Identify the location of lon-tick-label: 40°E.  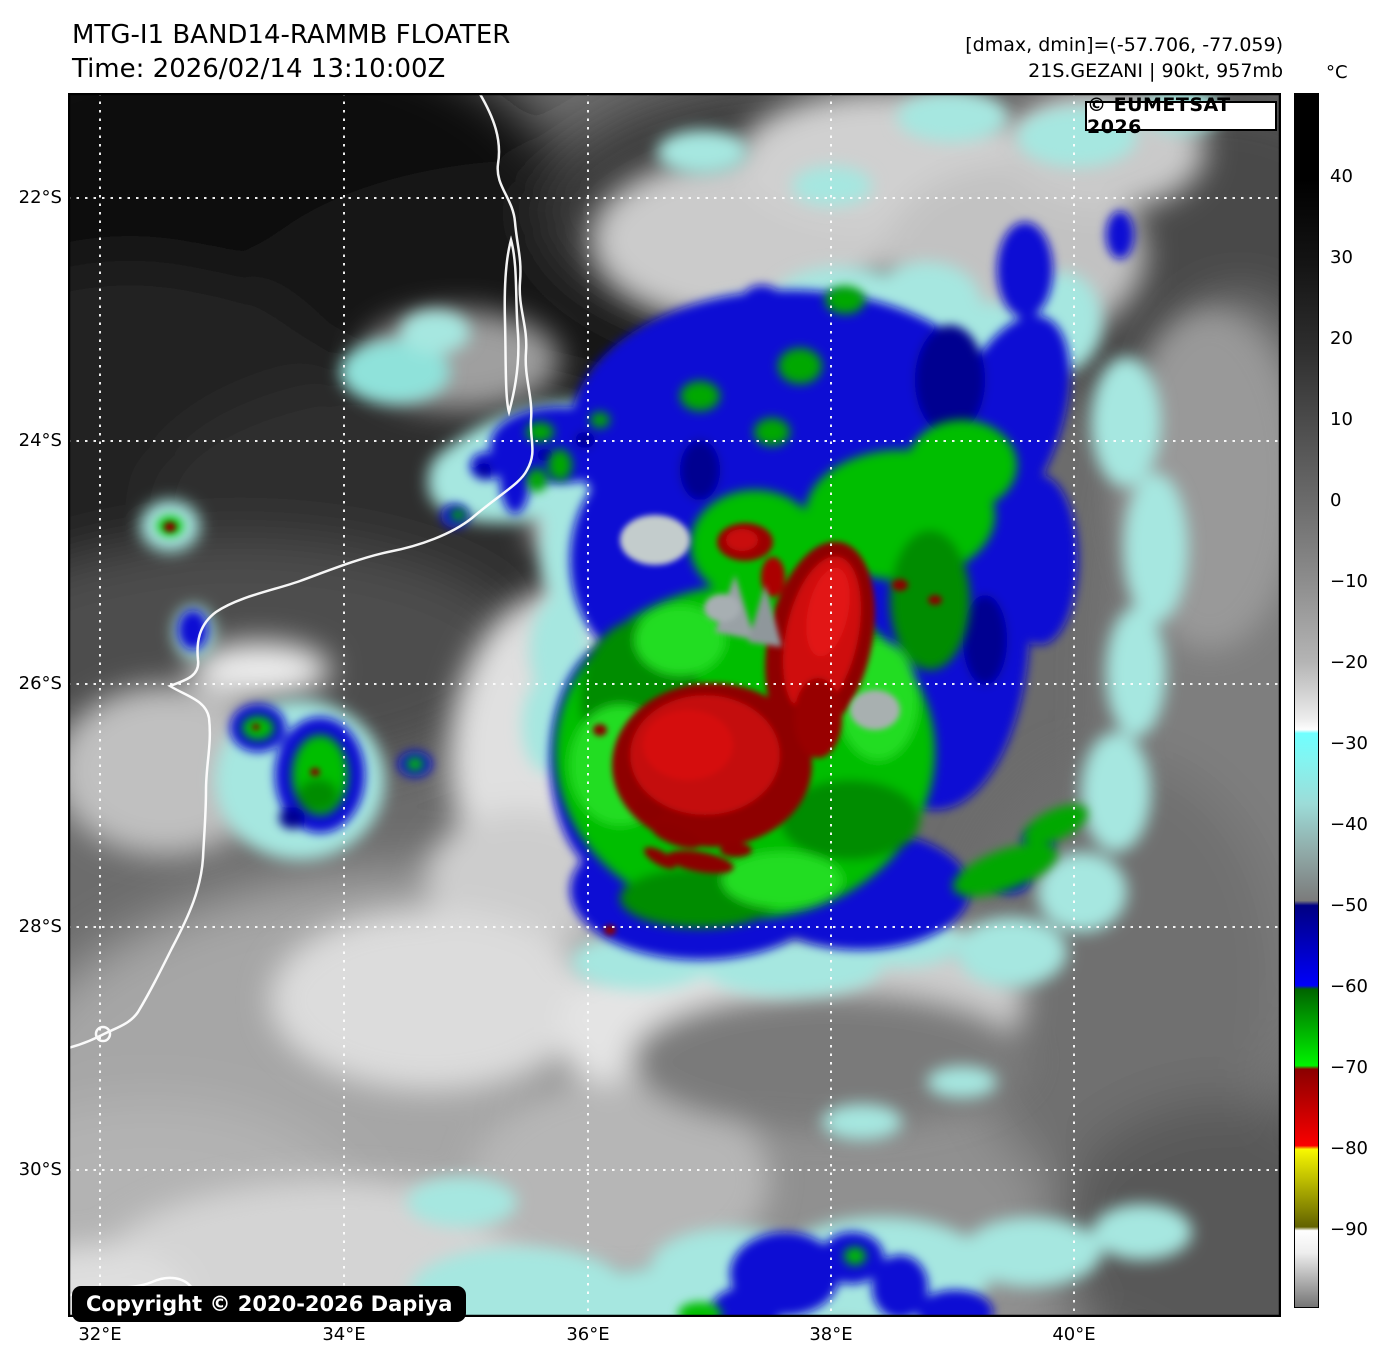
(1074, 1334).